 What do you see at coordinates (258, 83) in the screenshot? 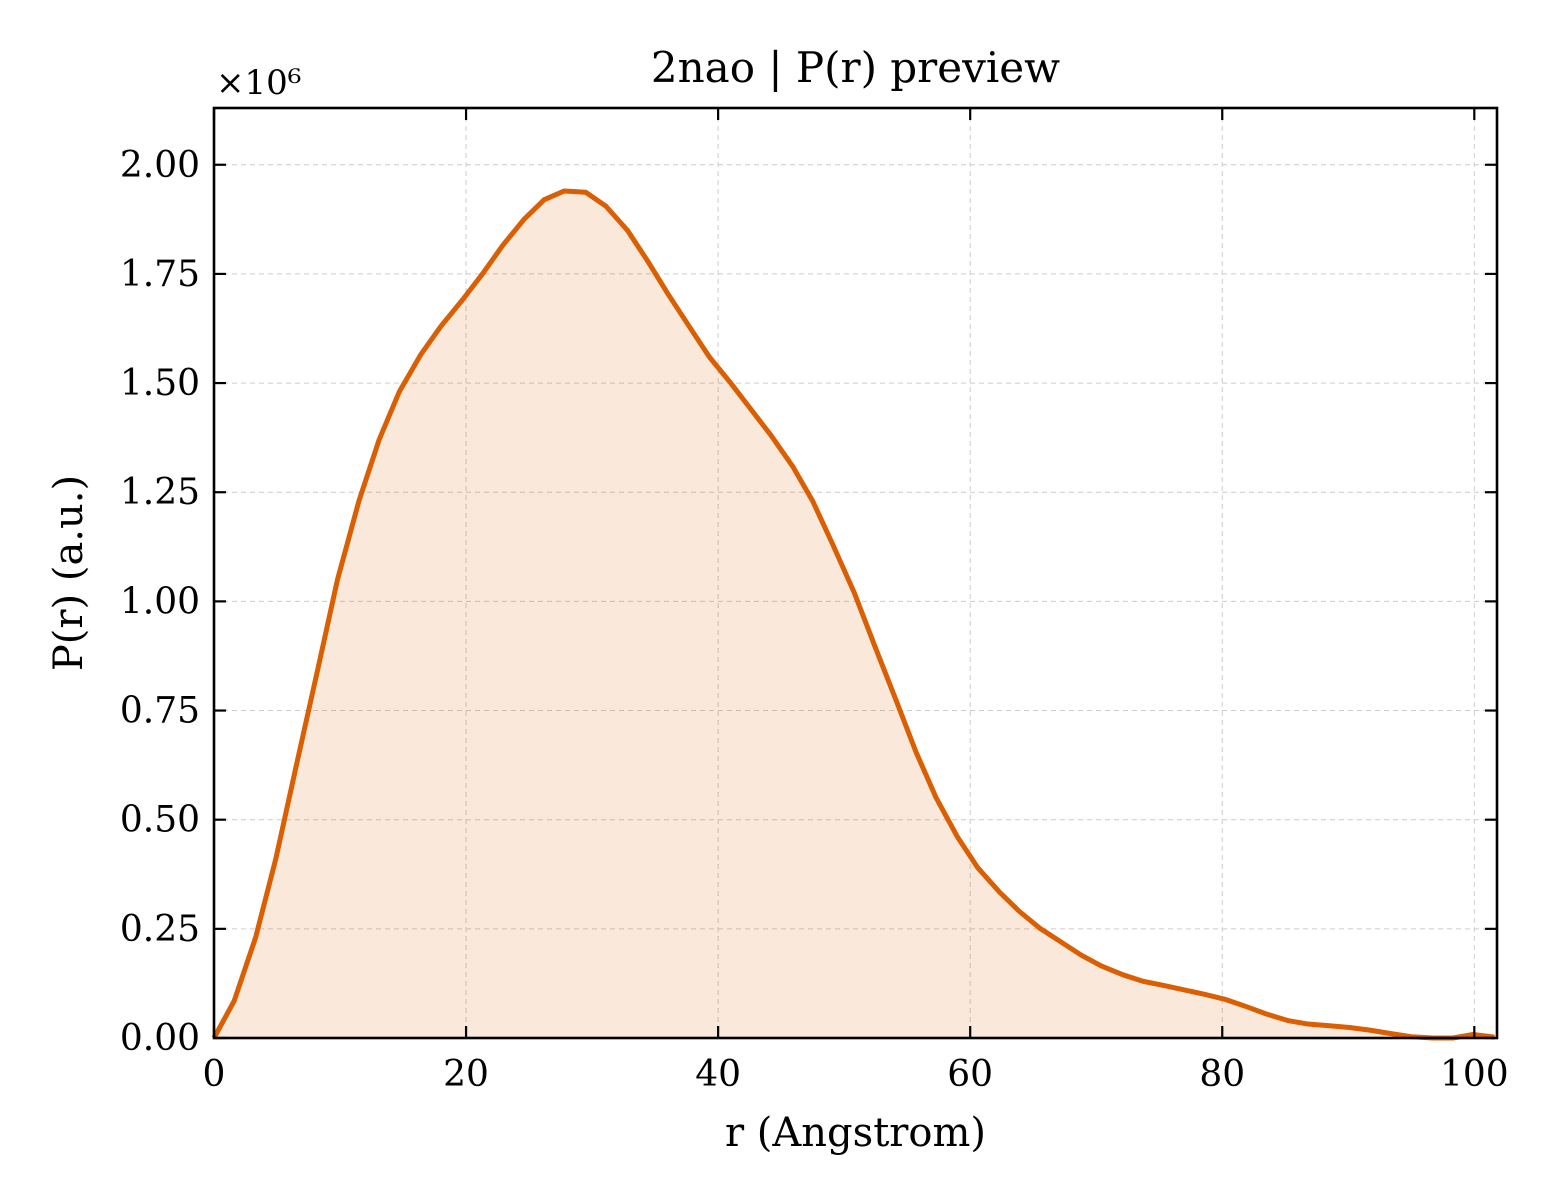
I see `y-axis-offset-label: ×10⁶` at bounding box center [258, 83].